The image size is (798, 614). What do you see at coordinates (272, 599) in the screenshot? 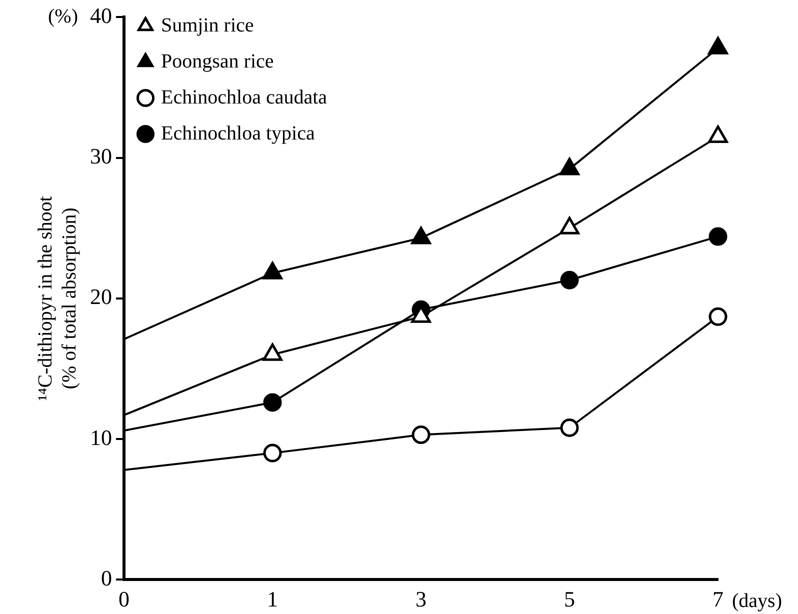
I see `x-tick-label: 1` at bounding box center [272, 599].